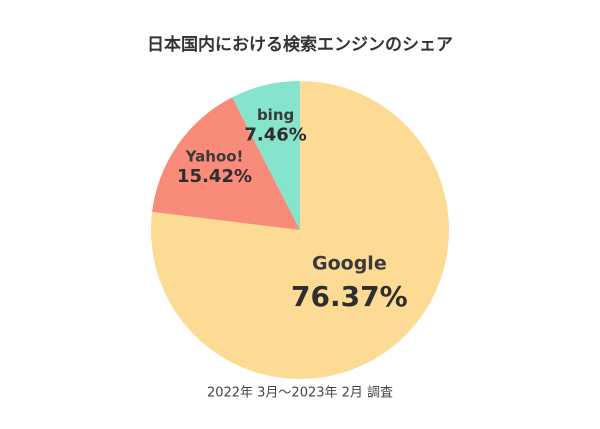  I want to click on slice-label: Google, so click(349, 263).